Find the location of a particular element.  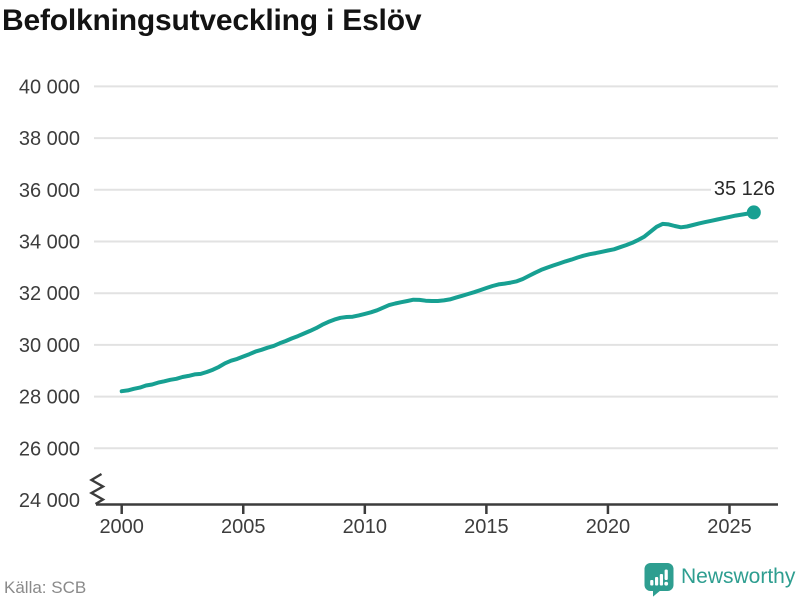

y-tick-label: 24 000 is located at coordinates (49, 501).